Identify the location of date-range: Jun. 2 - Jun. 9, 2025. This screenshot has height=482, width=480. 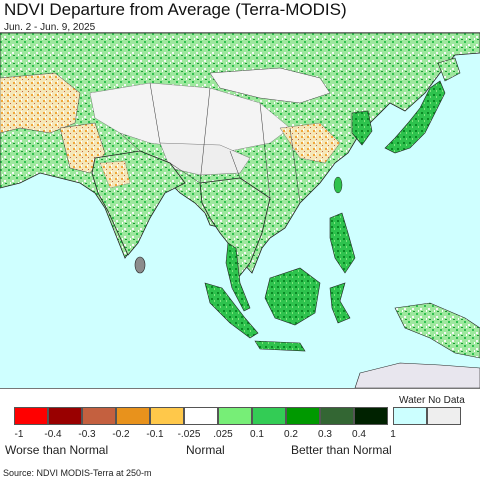
(50, 27).